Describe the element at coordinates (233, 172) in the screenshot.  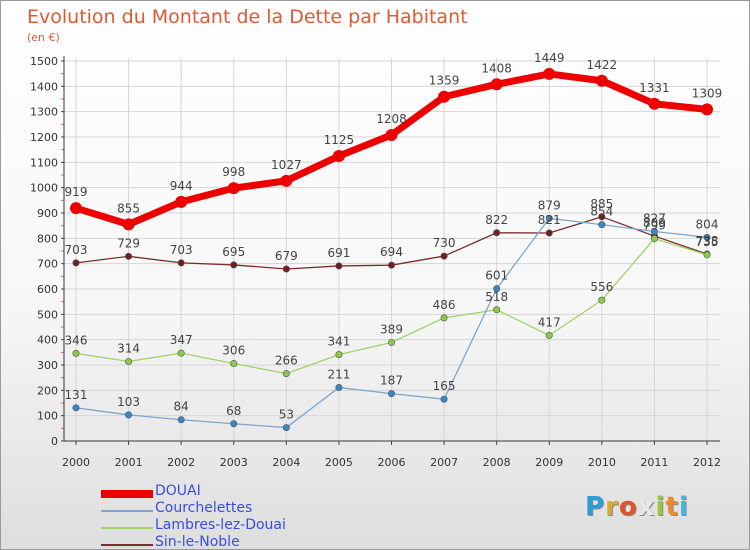
I see `data-label-douai: 998` at that location.